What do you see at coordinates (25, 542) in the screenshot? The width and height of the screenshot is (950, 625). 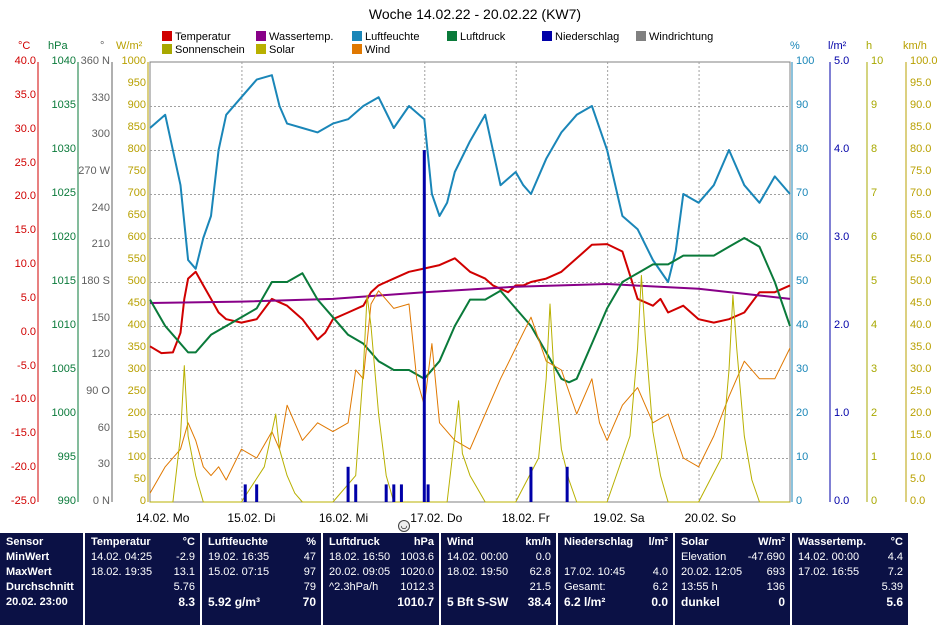 I see `stats-cell: Sensor` at bounding box center [25, 542].